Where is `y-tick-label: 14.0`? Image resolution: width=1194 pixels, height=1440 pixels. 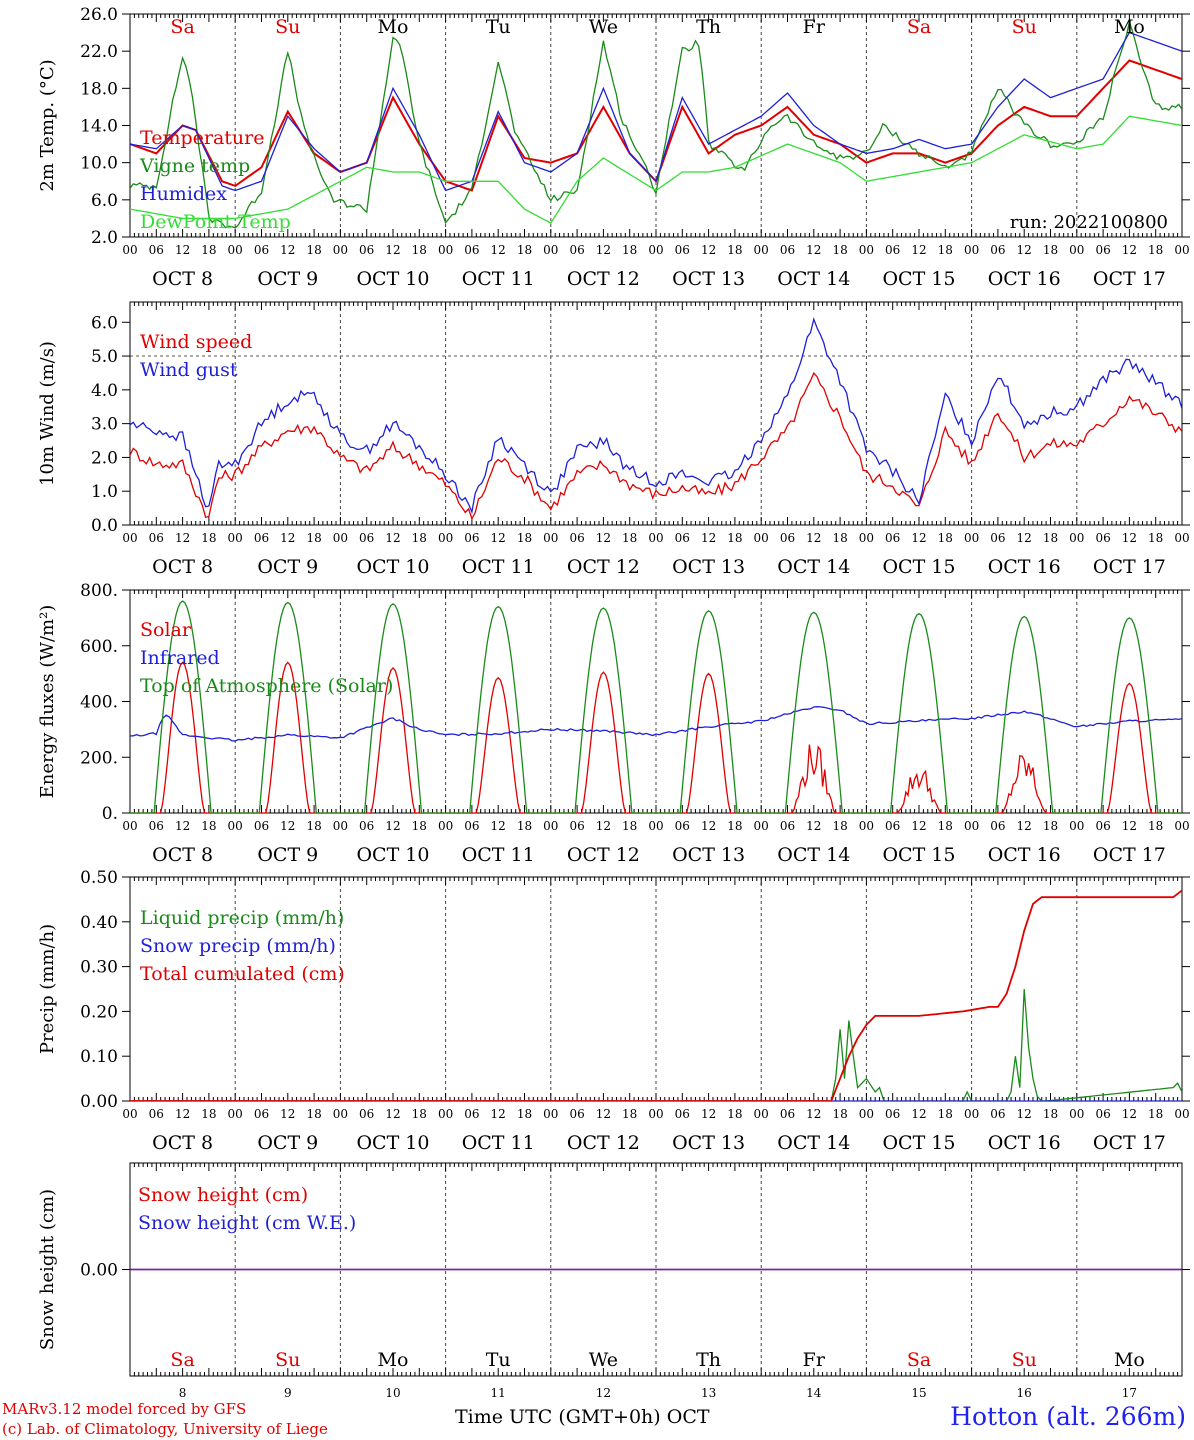
y-tick-label: 14.0 is located at coordinates (99, 127).